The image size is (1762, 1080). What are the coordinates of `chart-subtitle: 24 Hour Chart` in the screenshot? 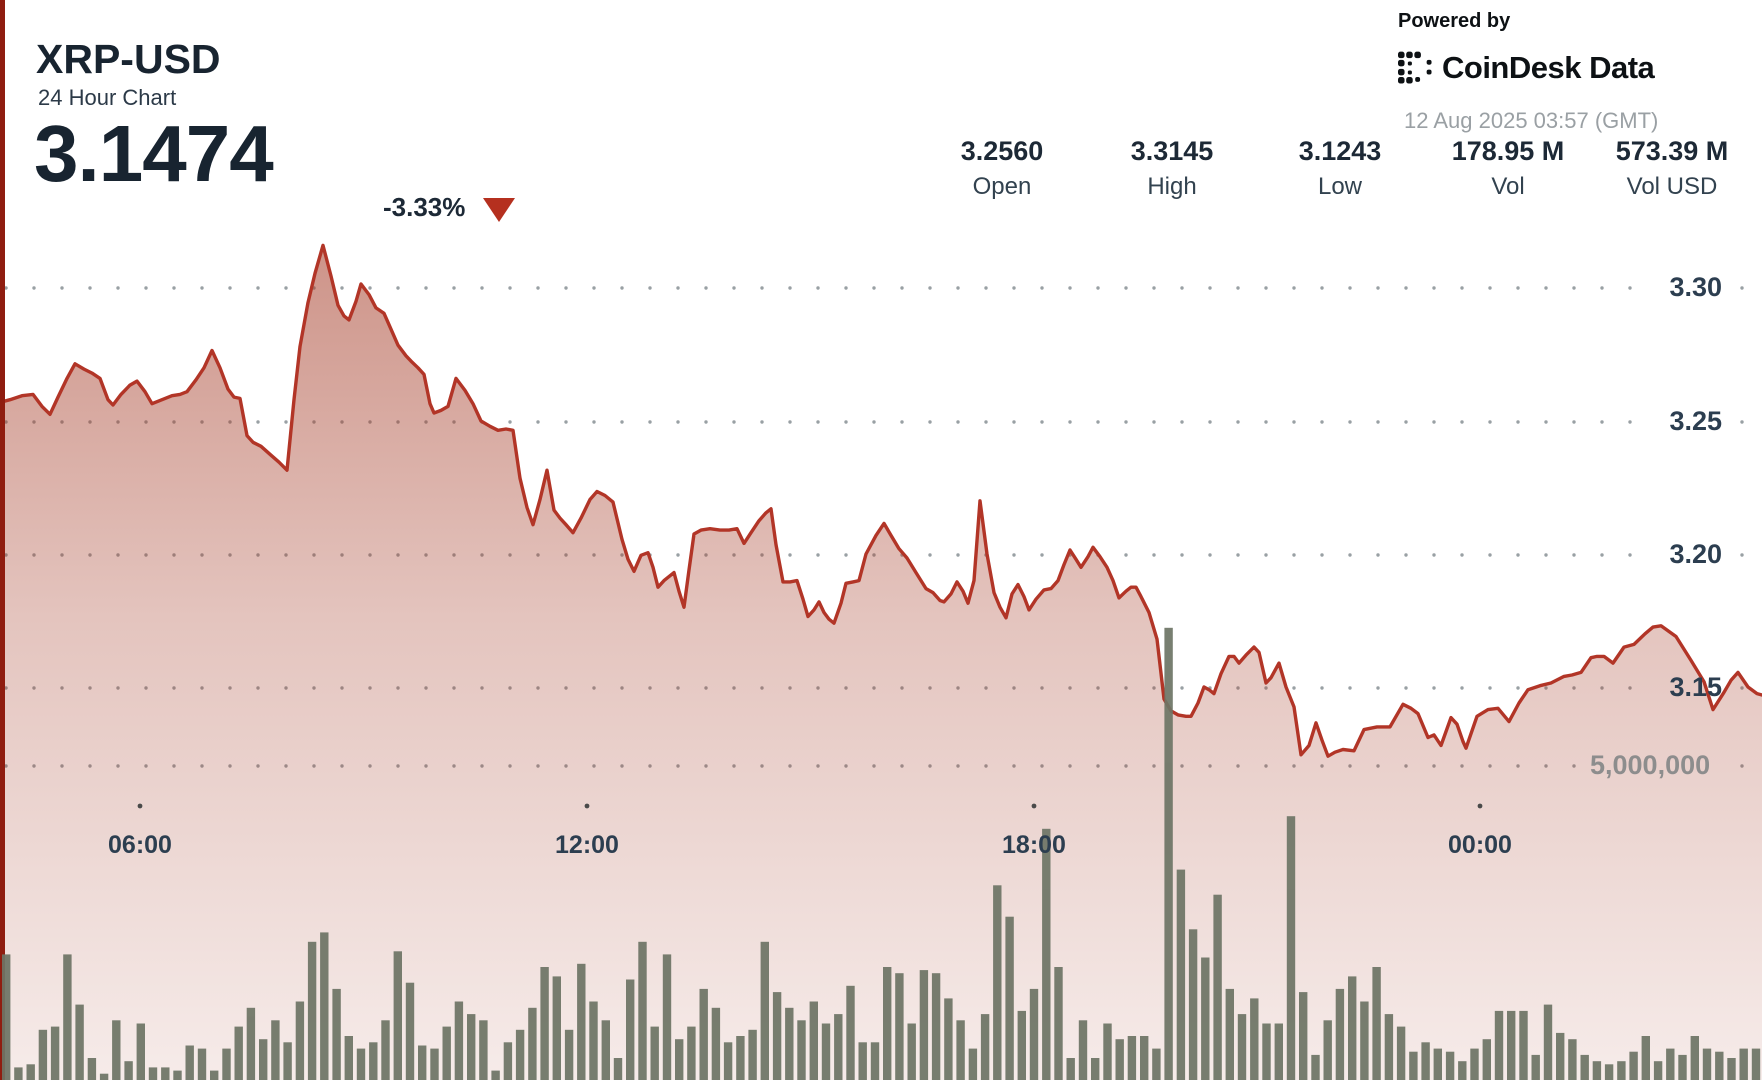 It's located at (107, 97).